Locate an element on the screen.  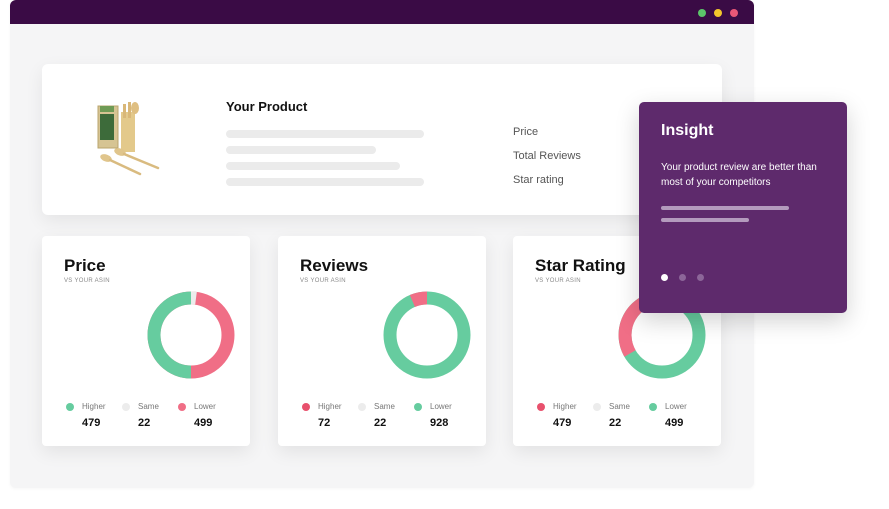
legend-value: 928 is located at coordinates (439, 423).